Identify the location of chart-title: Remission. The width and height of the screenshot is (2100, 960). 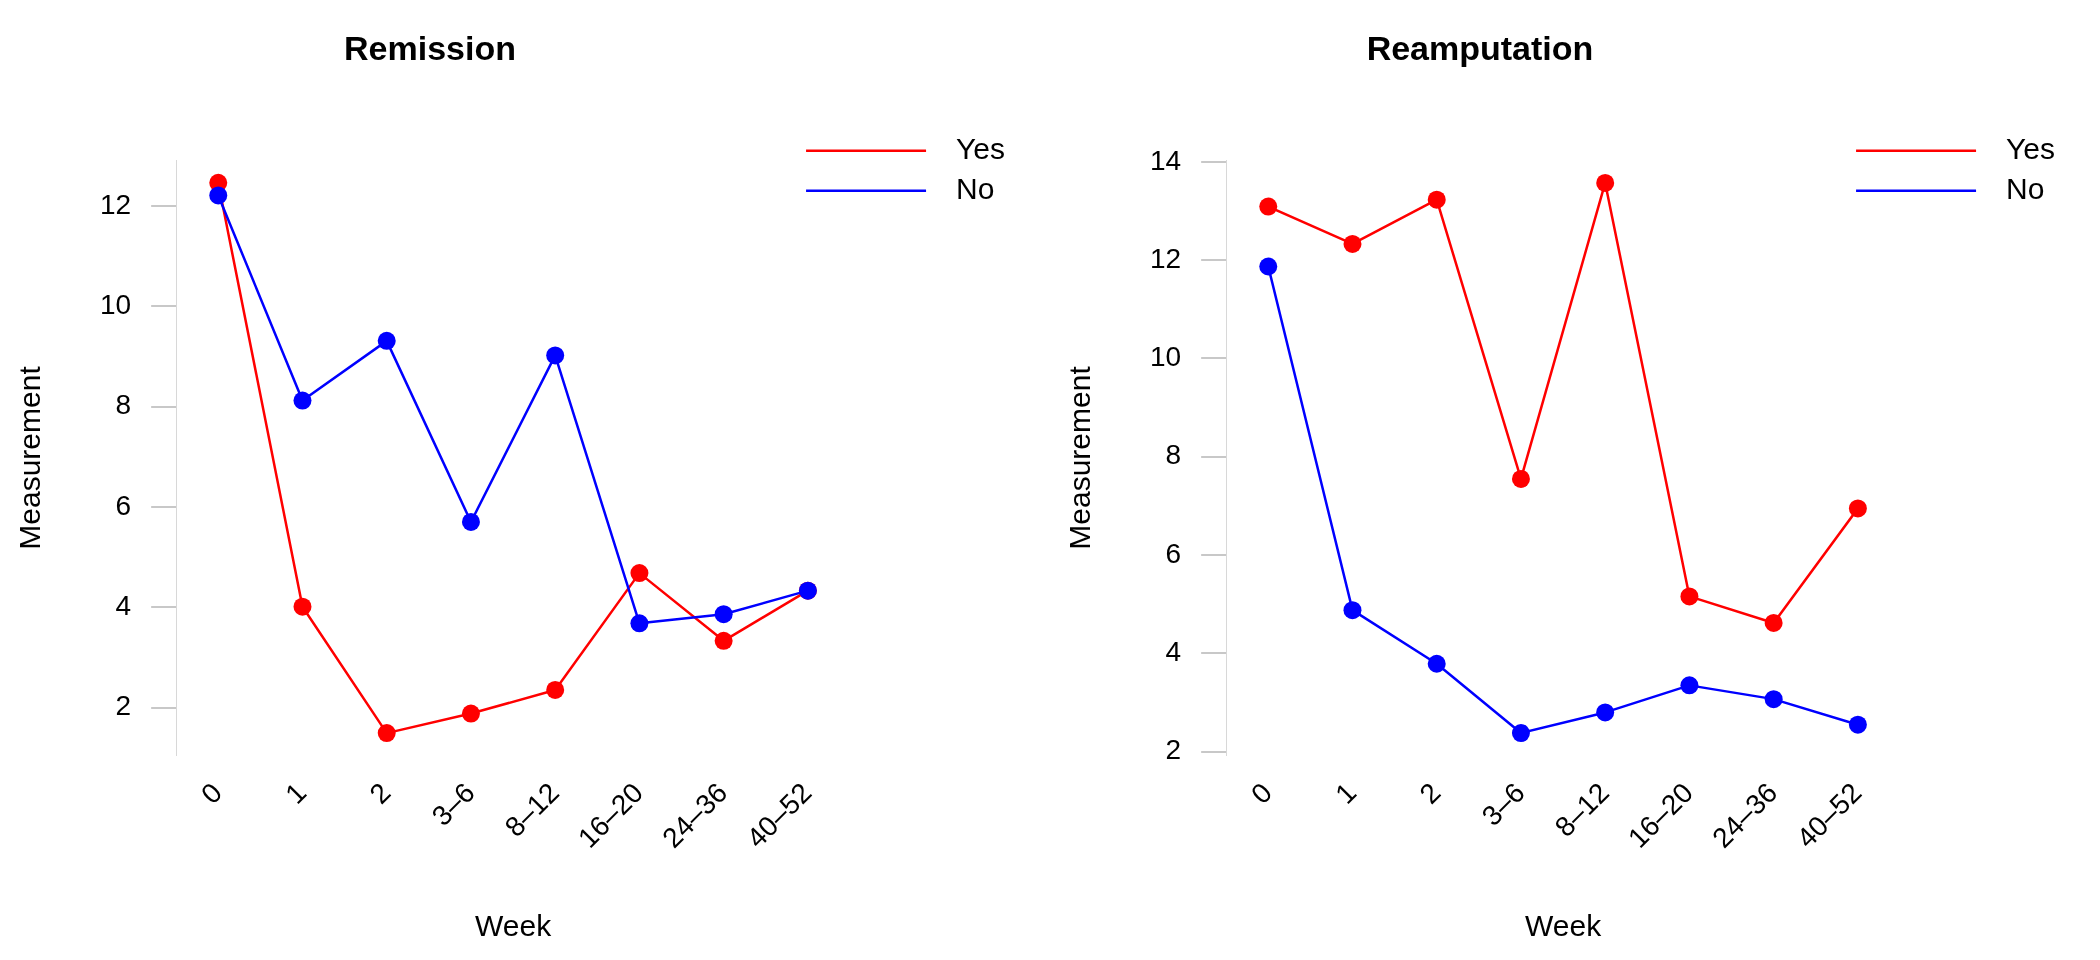
(430, 47).